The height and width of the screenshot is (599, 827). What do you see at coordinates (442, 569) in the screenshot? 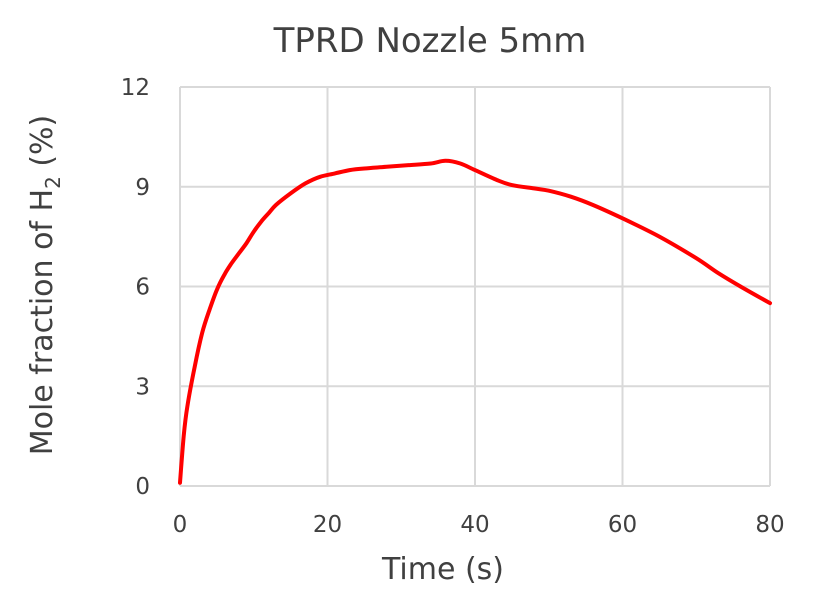
I see `x-axis-label: Time (s)` at bounding box center [442, 569].